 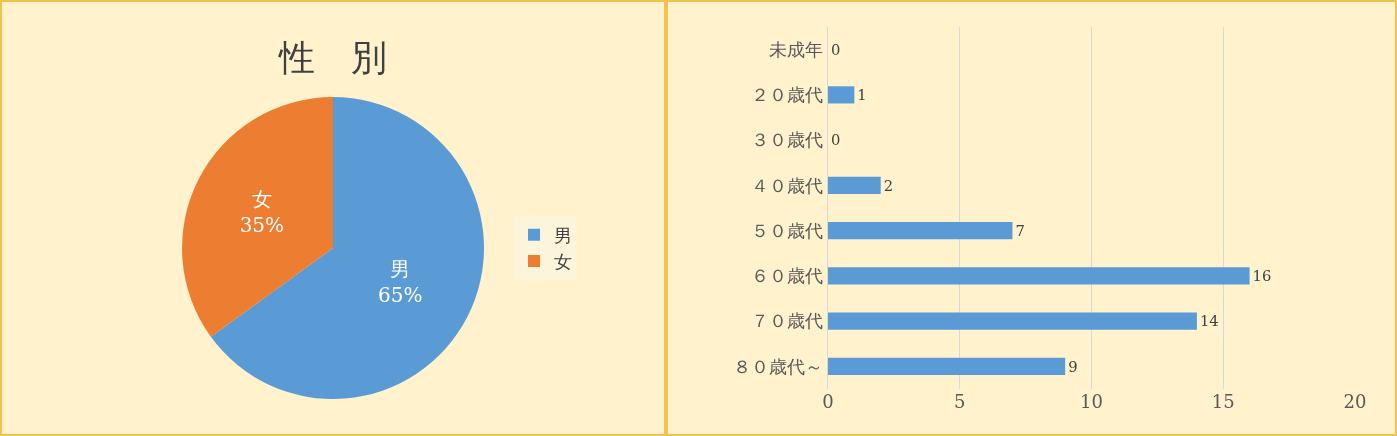 What do you see at coordinates (960, 401) in the screenshot?
I see `x-tick-label: 5` at bounding box center [960, 401].